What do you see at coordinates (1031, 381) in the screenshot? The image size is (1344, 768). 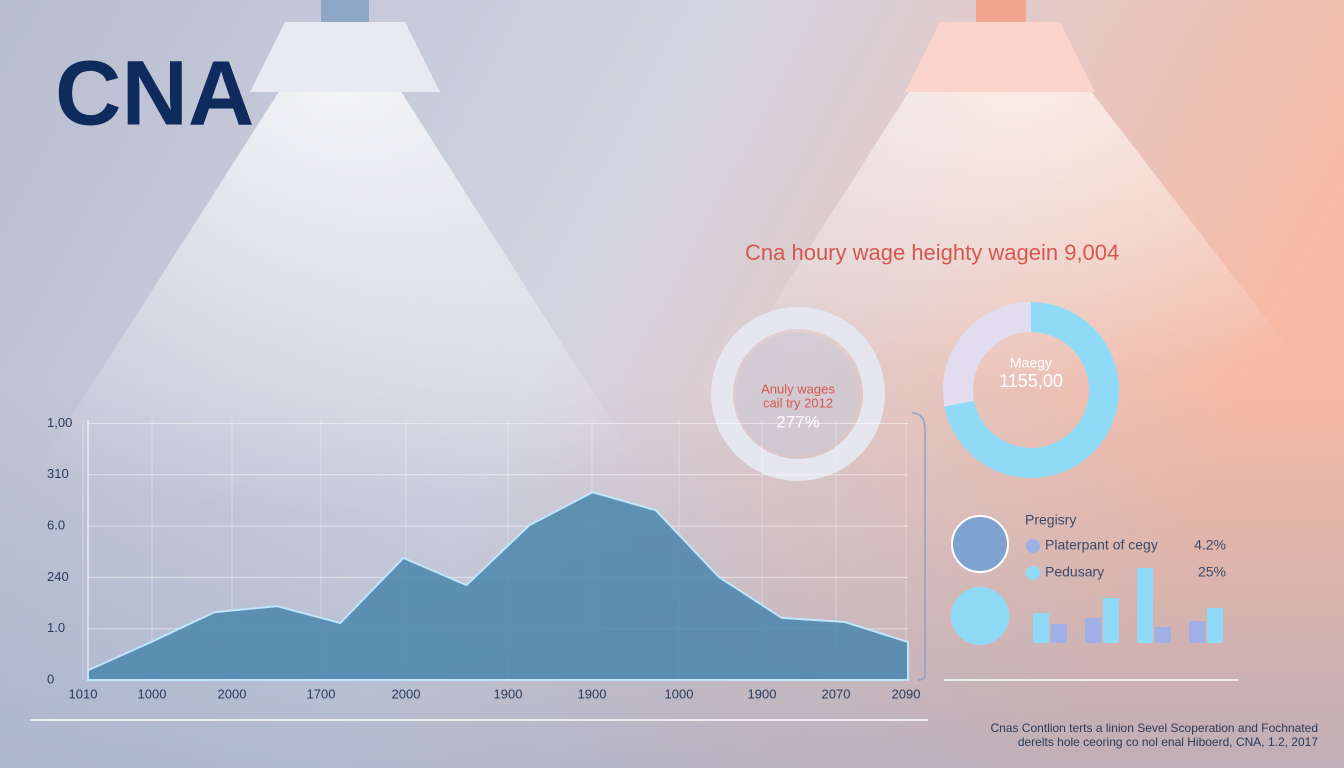 I see `donut-value: 1155,00` at bounding box center [1031, 381].